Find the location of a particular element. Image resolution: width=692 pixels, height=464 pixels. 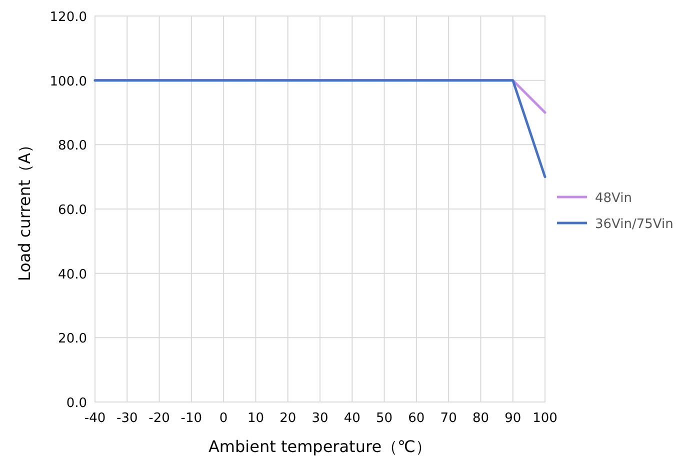

x-tick-label: -30 is located at coordinates (127, 418).